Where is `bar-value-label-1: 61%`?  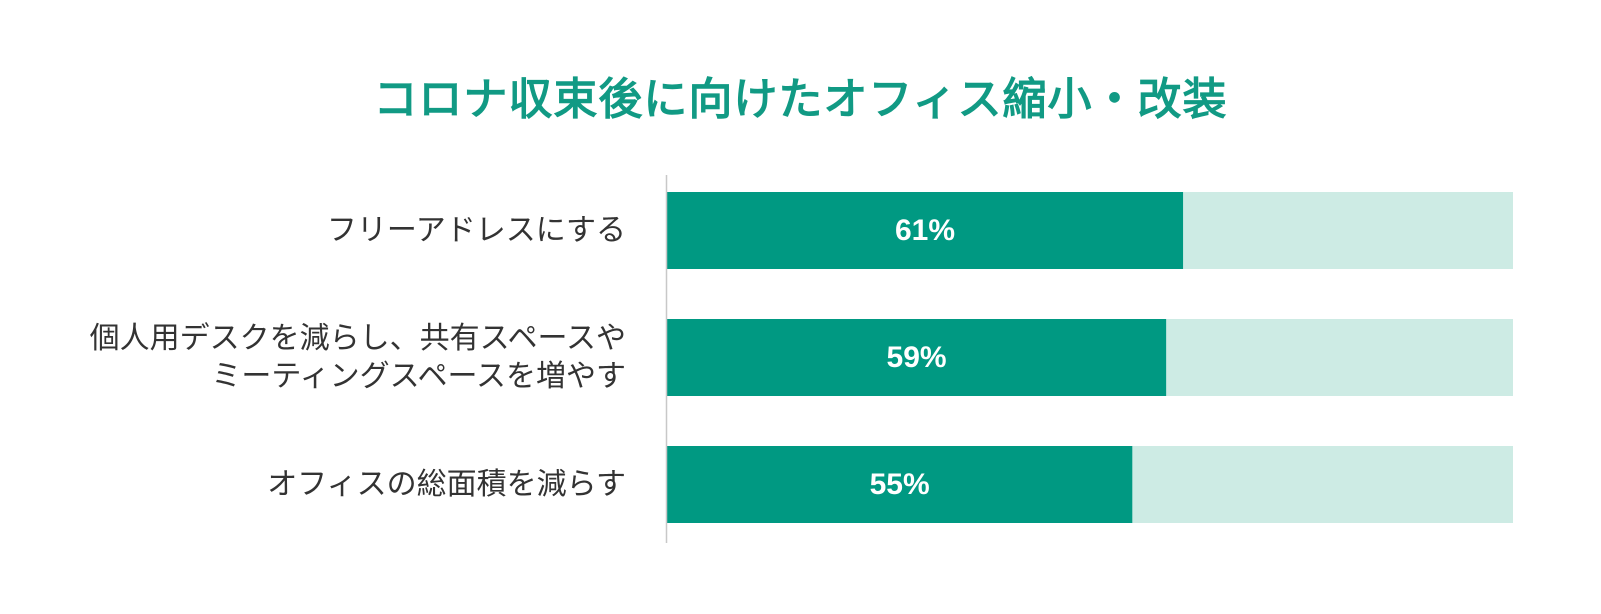
bar-value-label-1: 61% is located at coordinates (925, 230).